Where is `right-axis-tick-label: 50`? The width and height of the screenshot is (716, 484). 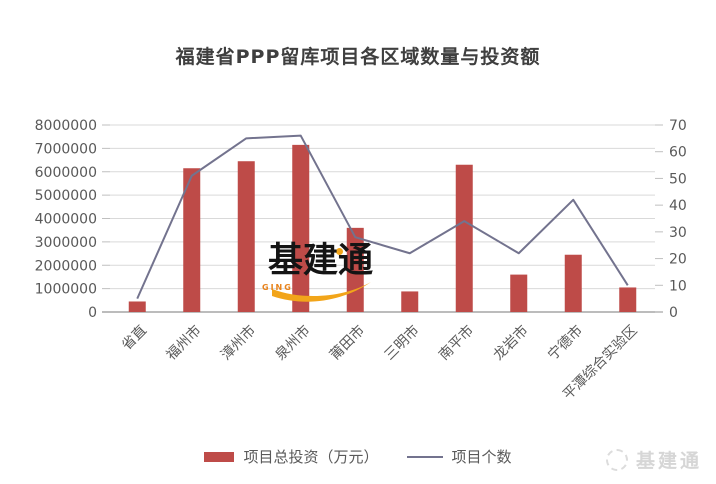 right-axis-tick-label: 50 is located at coordinates (678, 179).